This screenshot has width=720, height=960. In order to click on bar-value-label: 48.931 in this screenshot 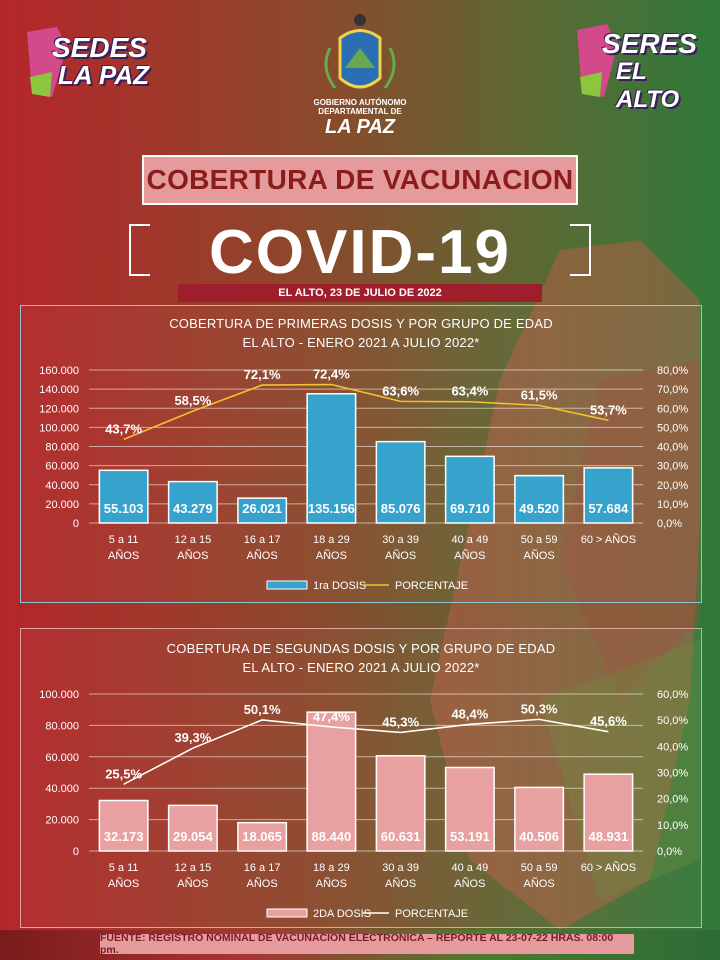, I will do `click(608, 836)`.